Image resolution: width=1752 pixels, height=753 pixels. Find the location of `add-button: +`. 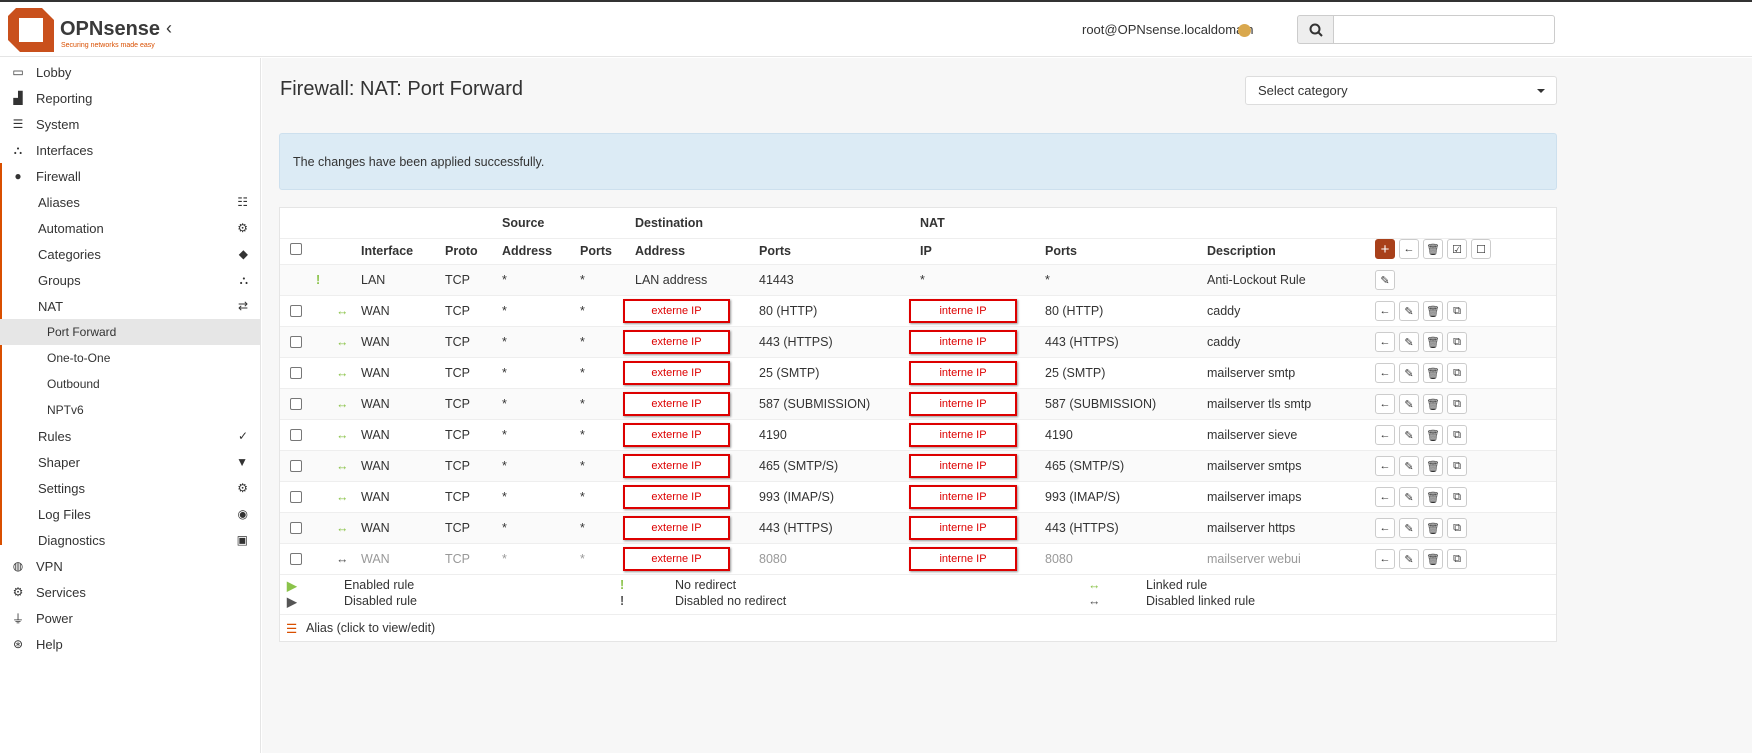

add-button: + is located at coordinates (1385, 249).